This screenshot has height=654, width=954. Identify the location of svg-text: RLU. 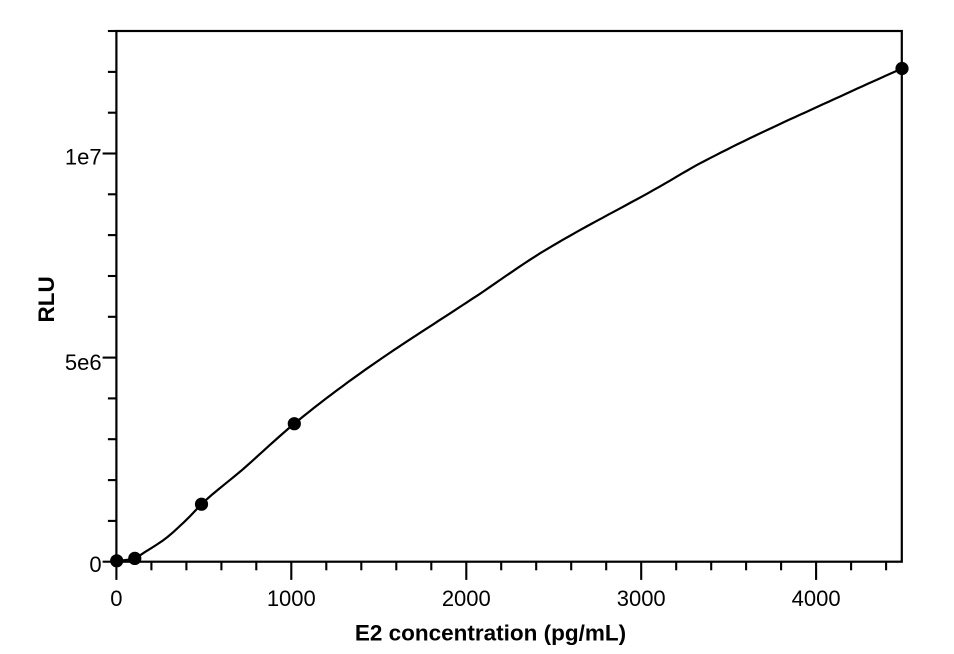
(46, 299).